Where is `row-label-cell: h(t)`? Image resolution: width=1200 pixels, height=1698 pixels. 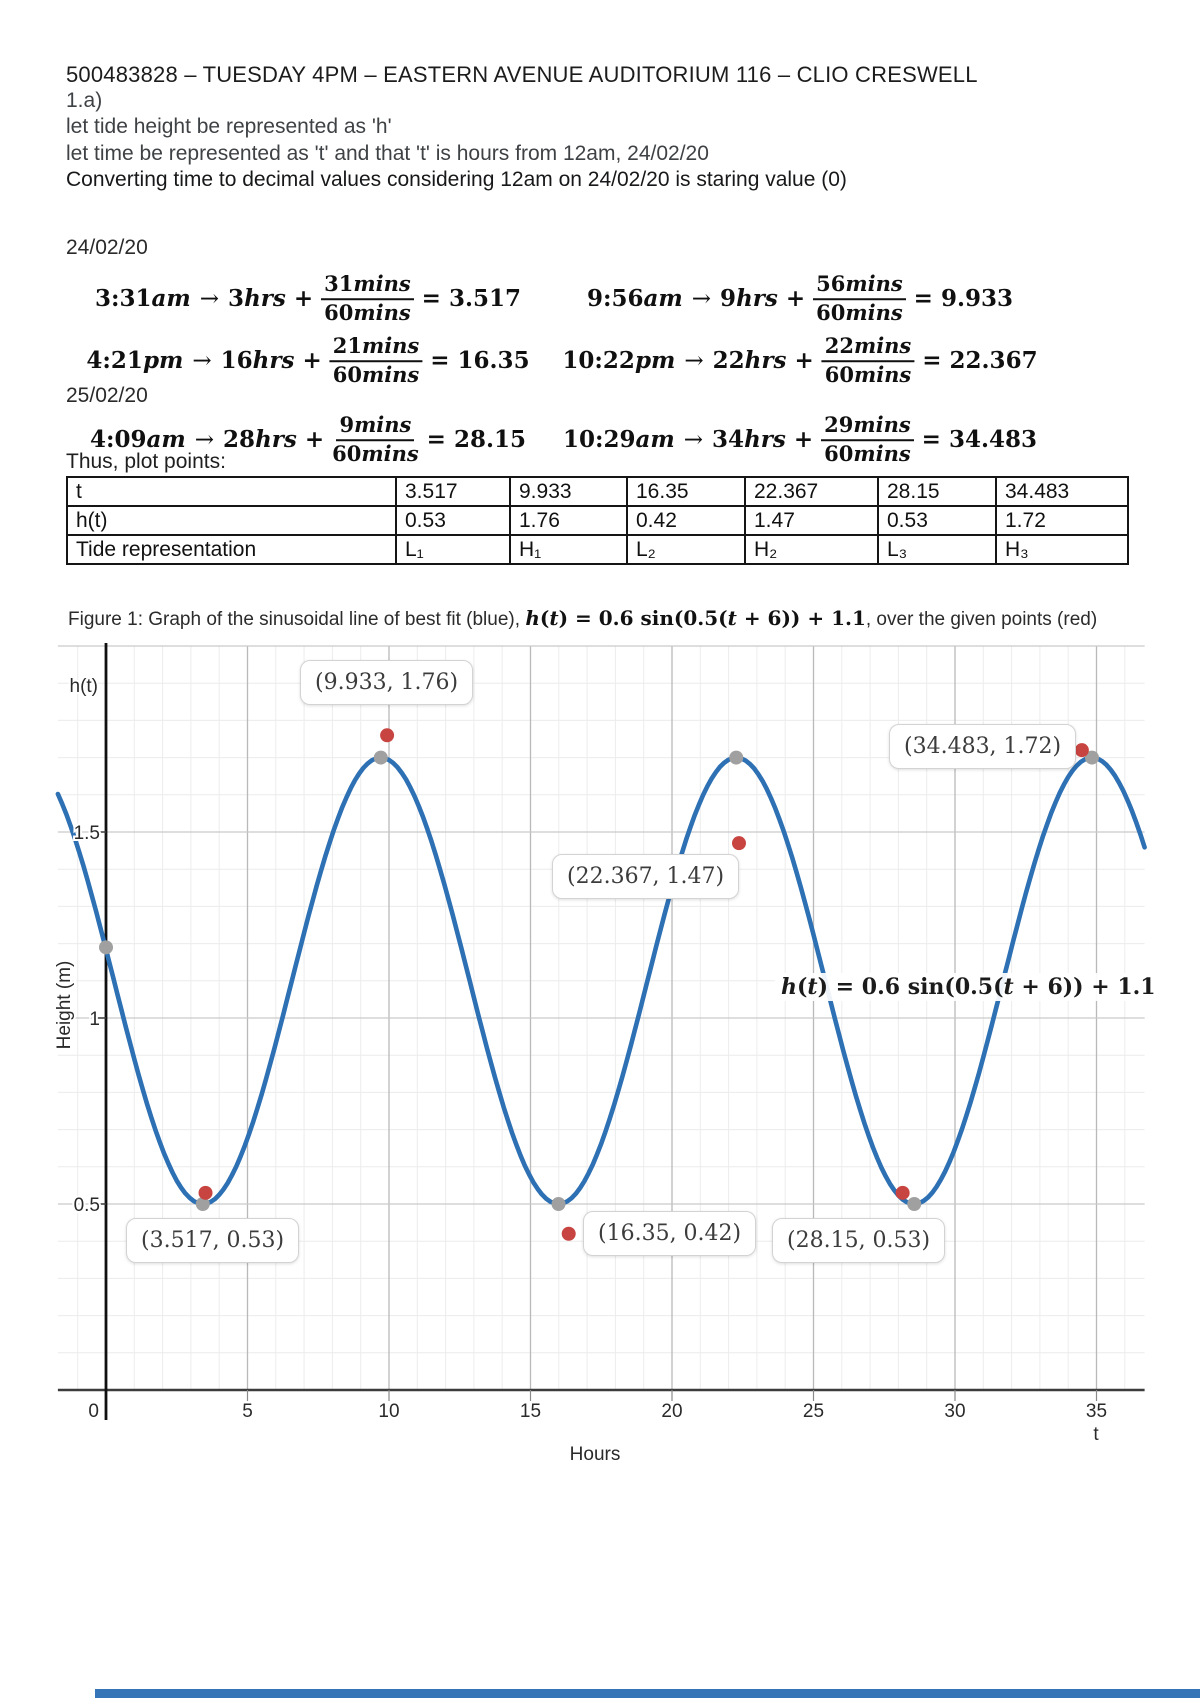
row-label-cell: h(t) is located at coordinates (231, 520).